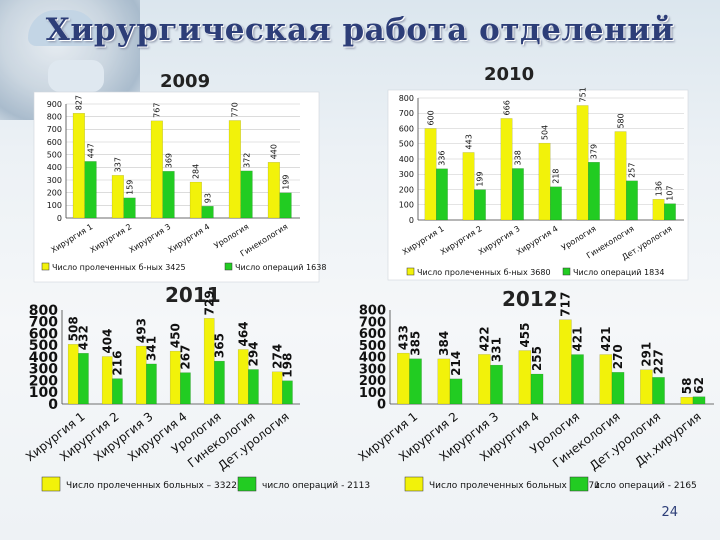 This screenshot has width=720, height=540. I want to click on chart-title: 2012, so click(530, 299).